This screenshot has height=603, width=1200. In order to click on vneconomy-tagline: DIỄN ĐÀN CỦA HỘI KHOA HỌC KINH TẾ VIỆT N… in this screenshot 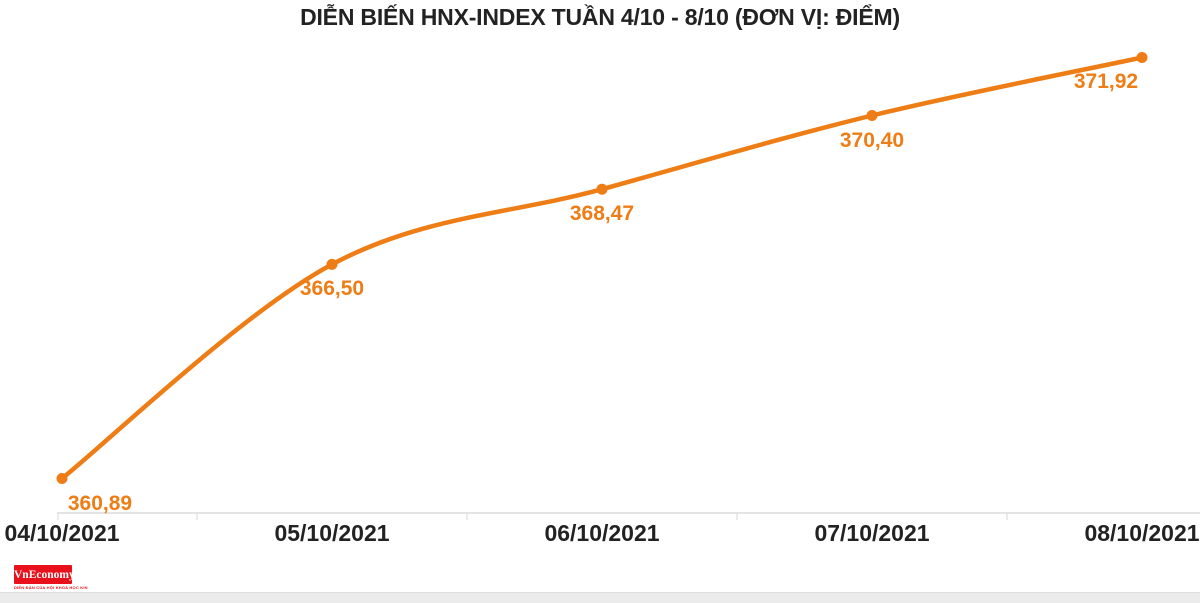, I will do `click(51, 587)`.